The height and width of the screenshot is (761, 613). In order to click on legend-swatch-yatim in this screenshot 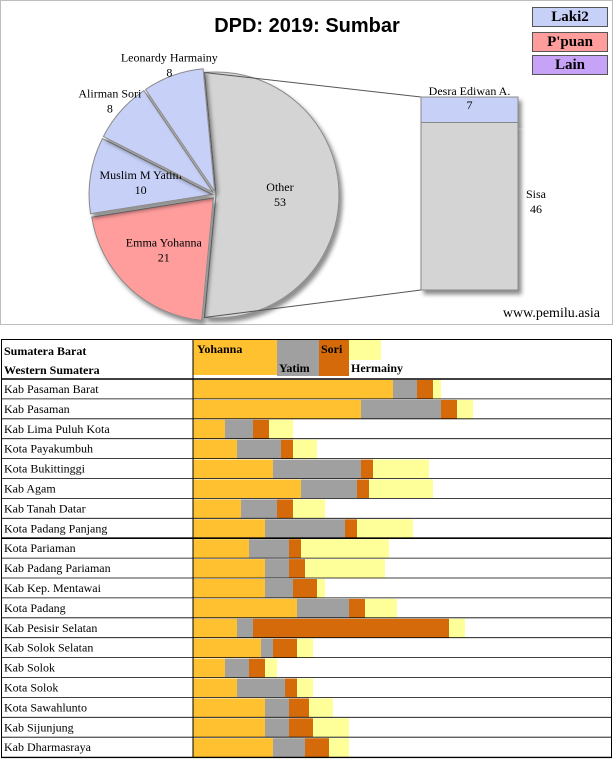, I will do `click(298, 358)`.